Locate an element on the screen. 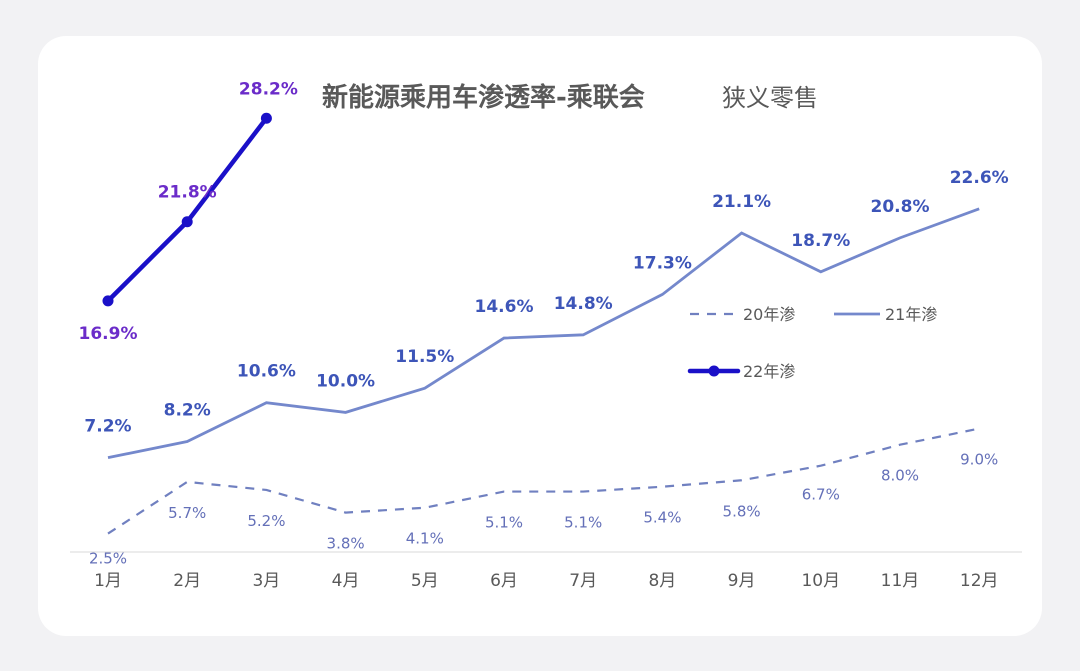 This screenshot has width=1080, height=671. series-22-line is located at coordinates (187, 210).